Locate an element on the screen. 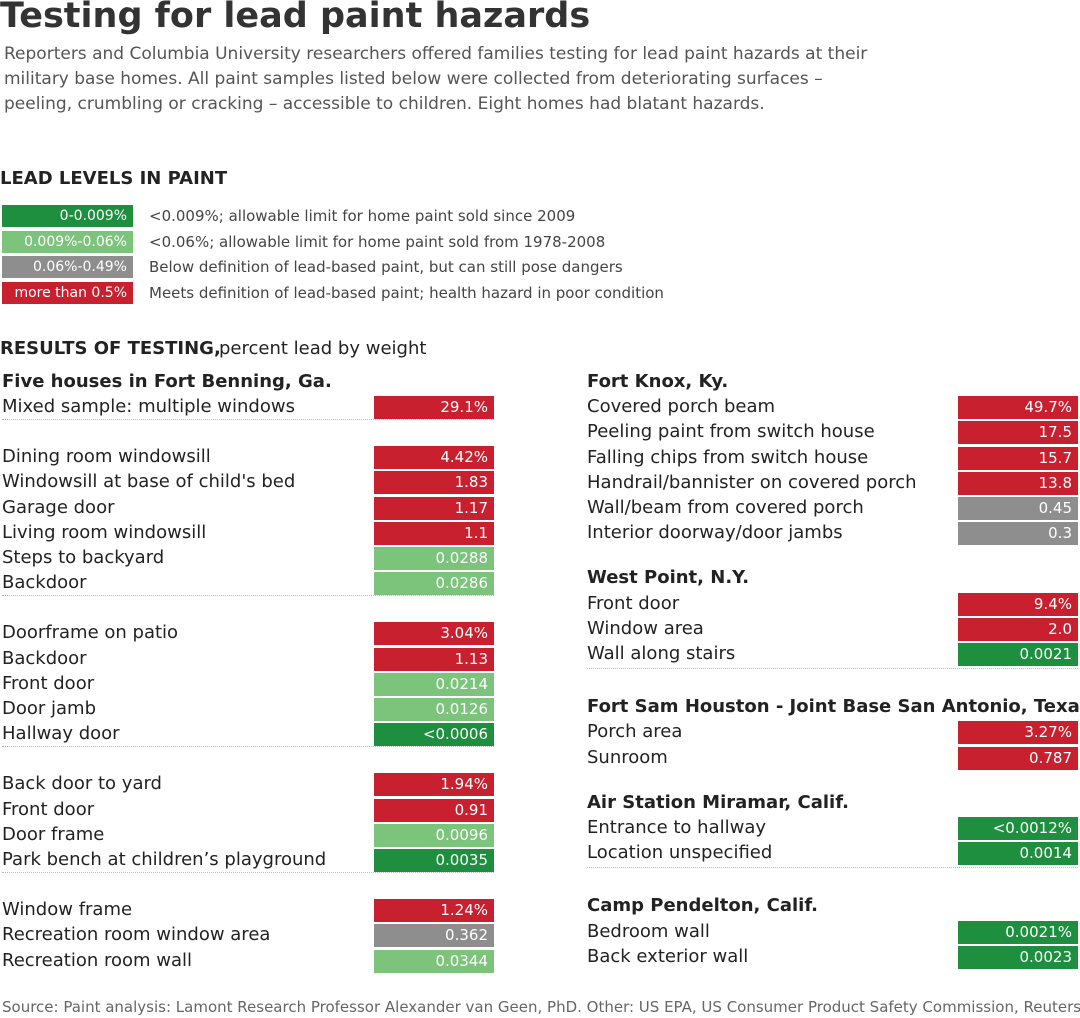 This screenshot has height=1018, width=1080. value-cell: 1.24% is located at coordinates (434, 911).